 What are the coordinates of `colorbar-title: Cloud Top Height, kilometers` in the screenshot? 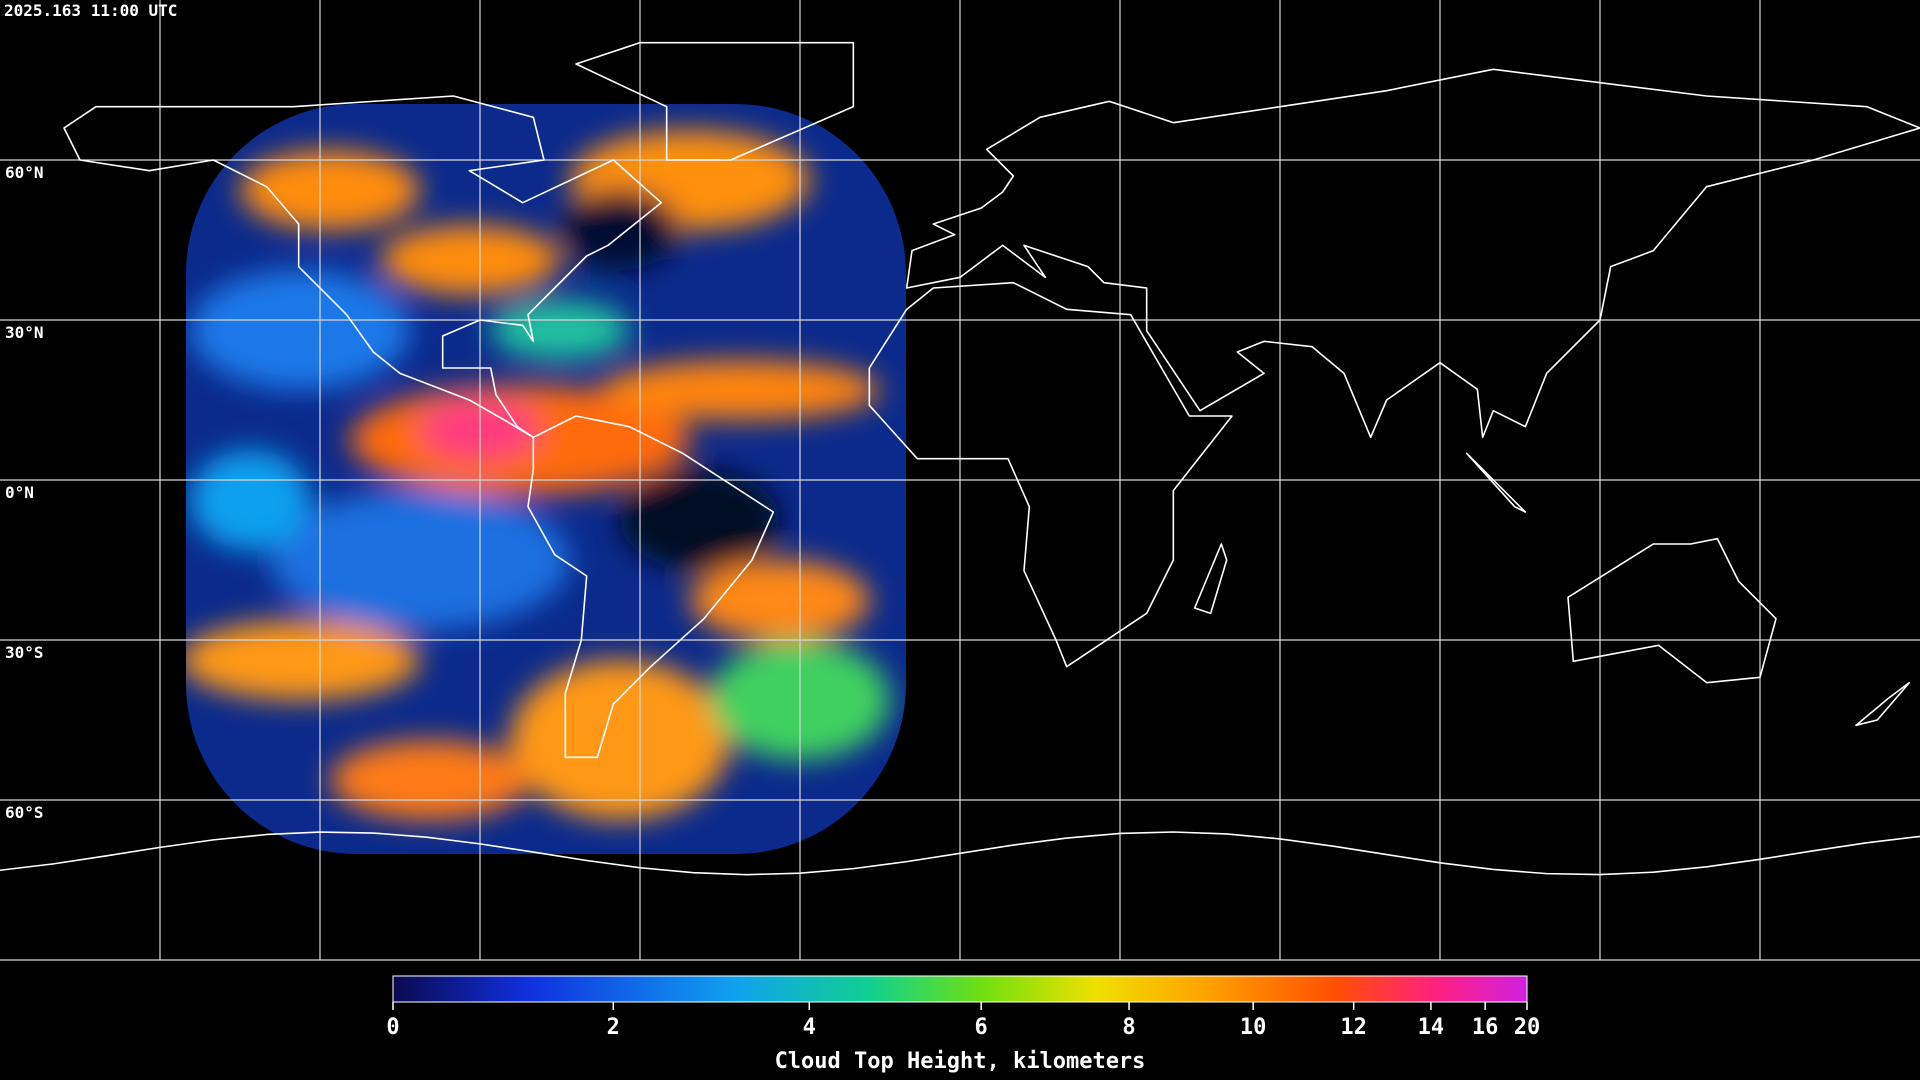 It's located at (960, 1061).